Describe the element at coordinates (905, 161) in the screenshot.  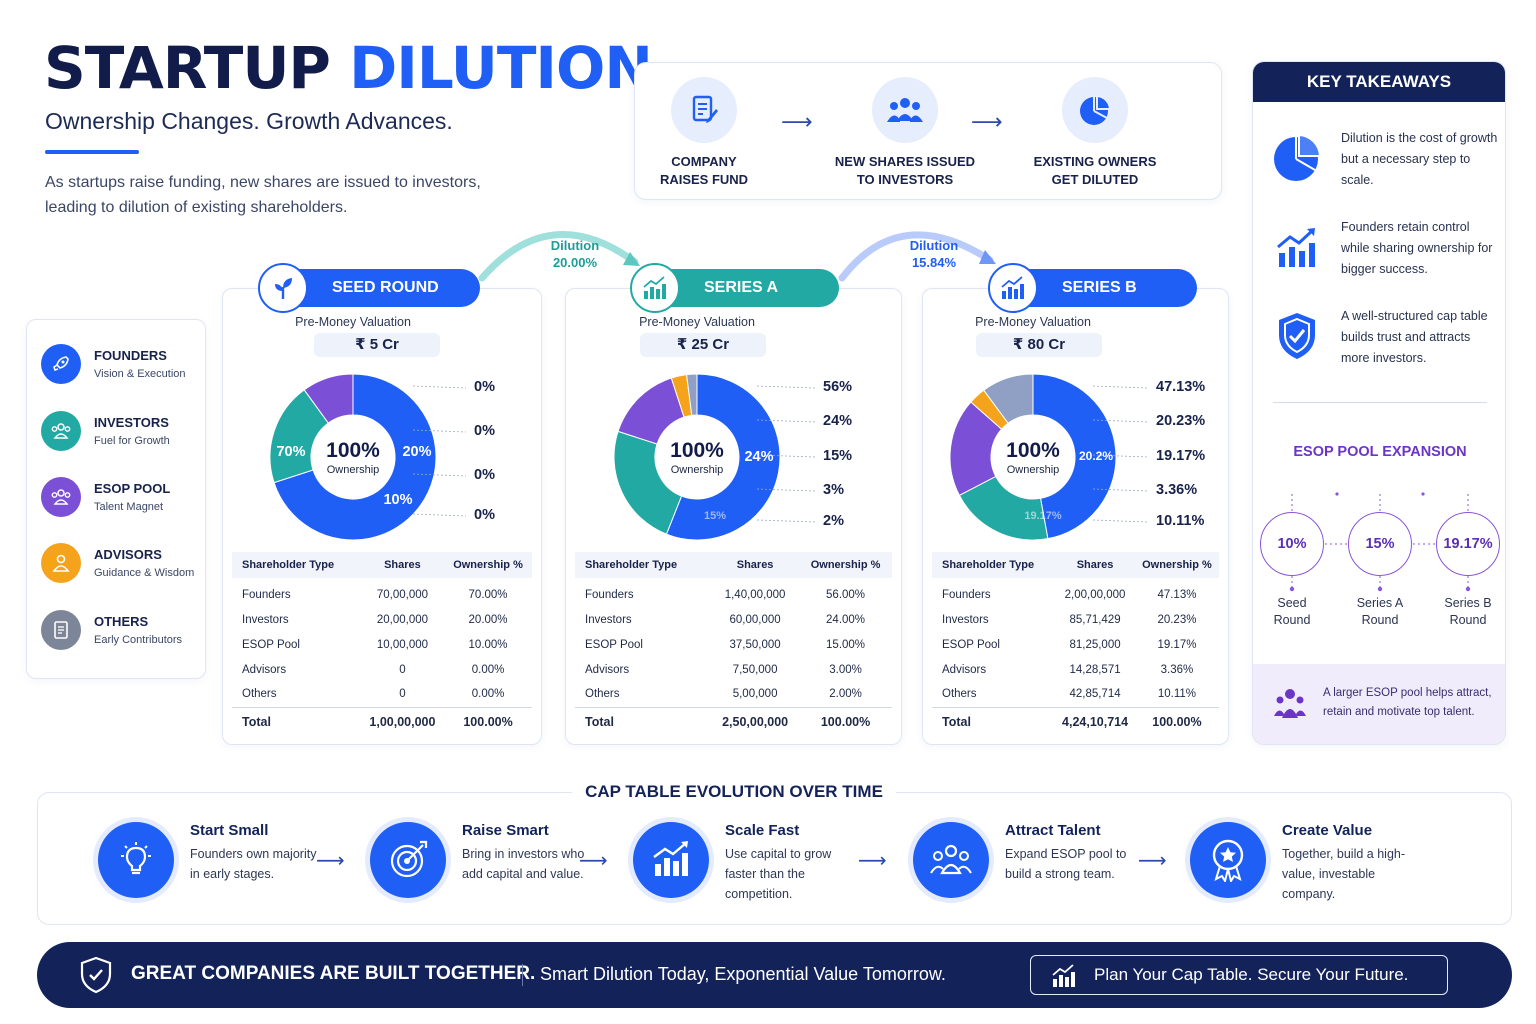
I see `flow-step-line1: NEW SHARES ISSUED` at that location.